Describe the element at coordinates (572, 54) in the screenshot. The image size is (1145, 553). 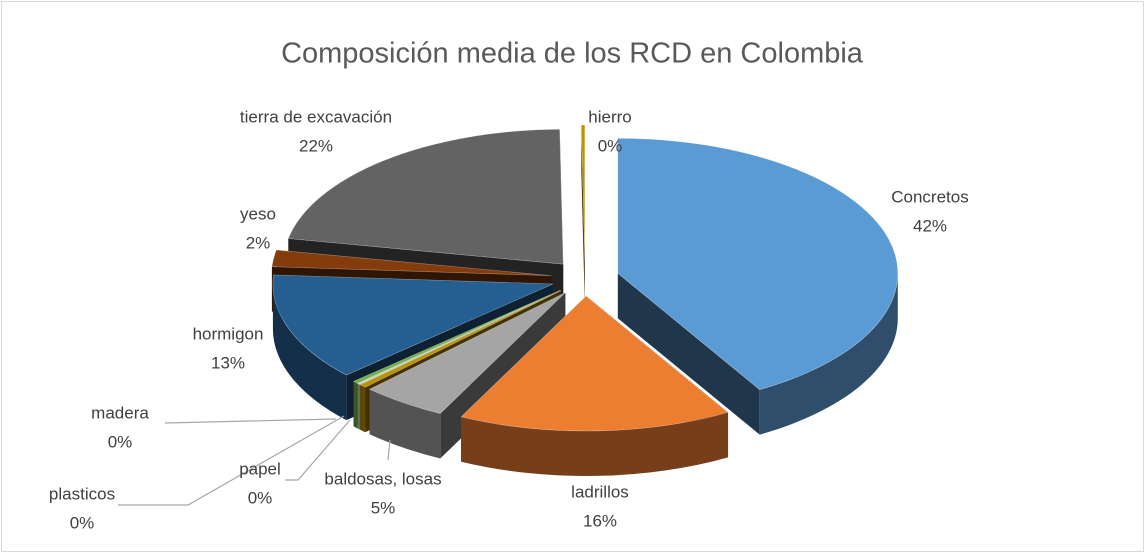
I see `chart-title: Composición media de los RCD en Colombia` at that location.